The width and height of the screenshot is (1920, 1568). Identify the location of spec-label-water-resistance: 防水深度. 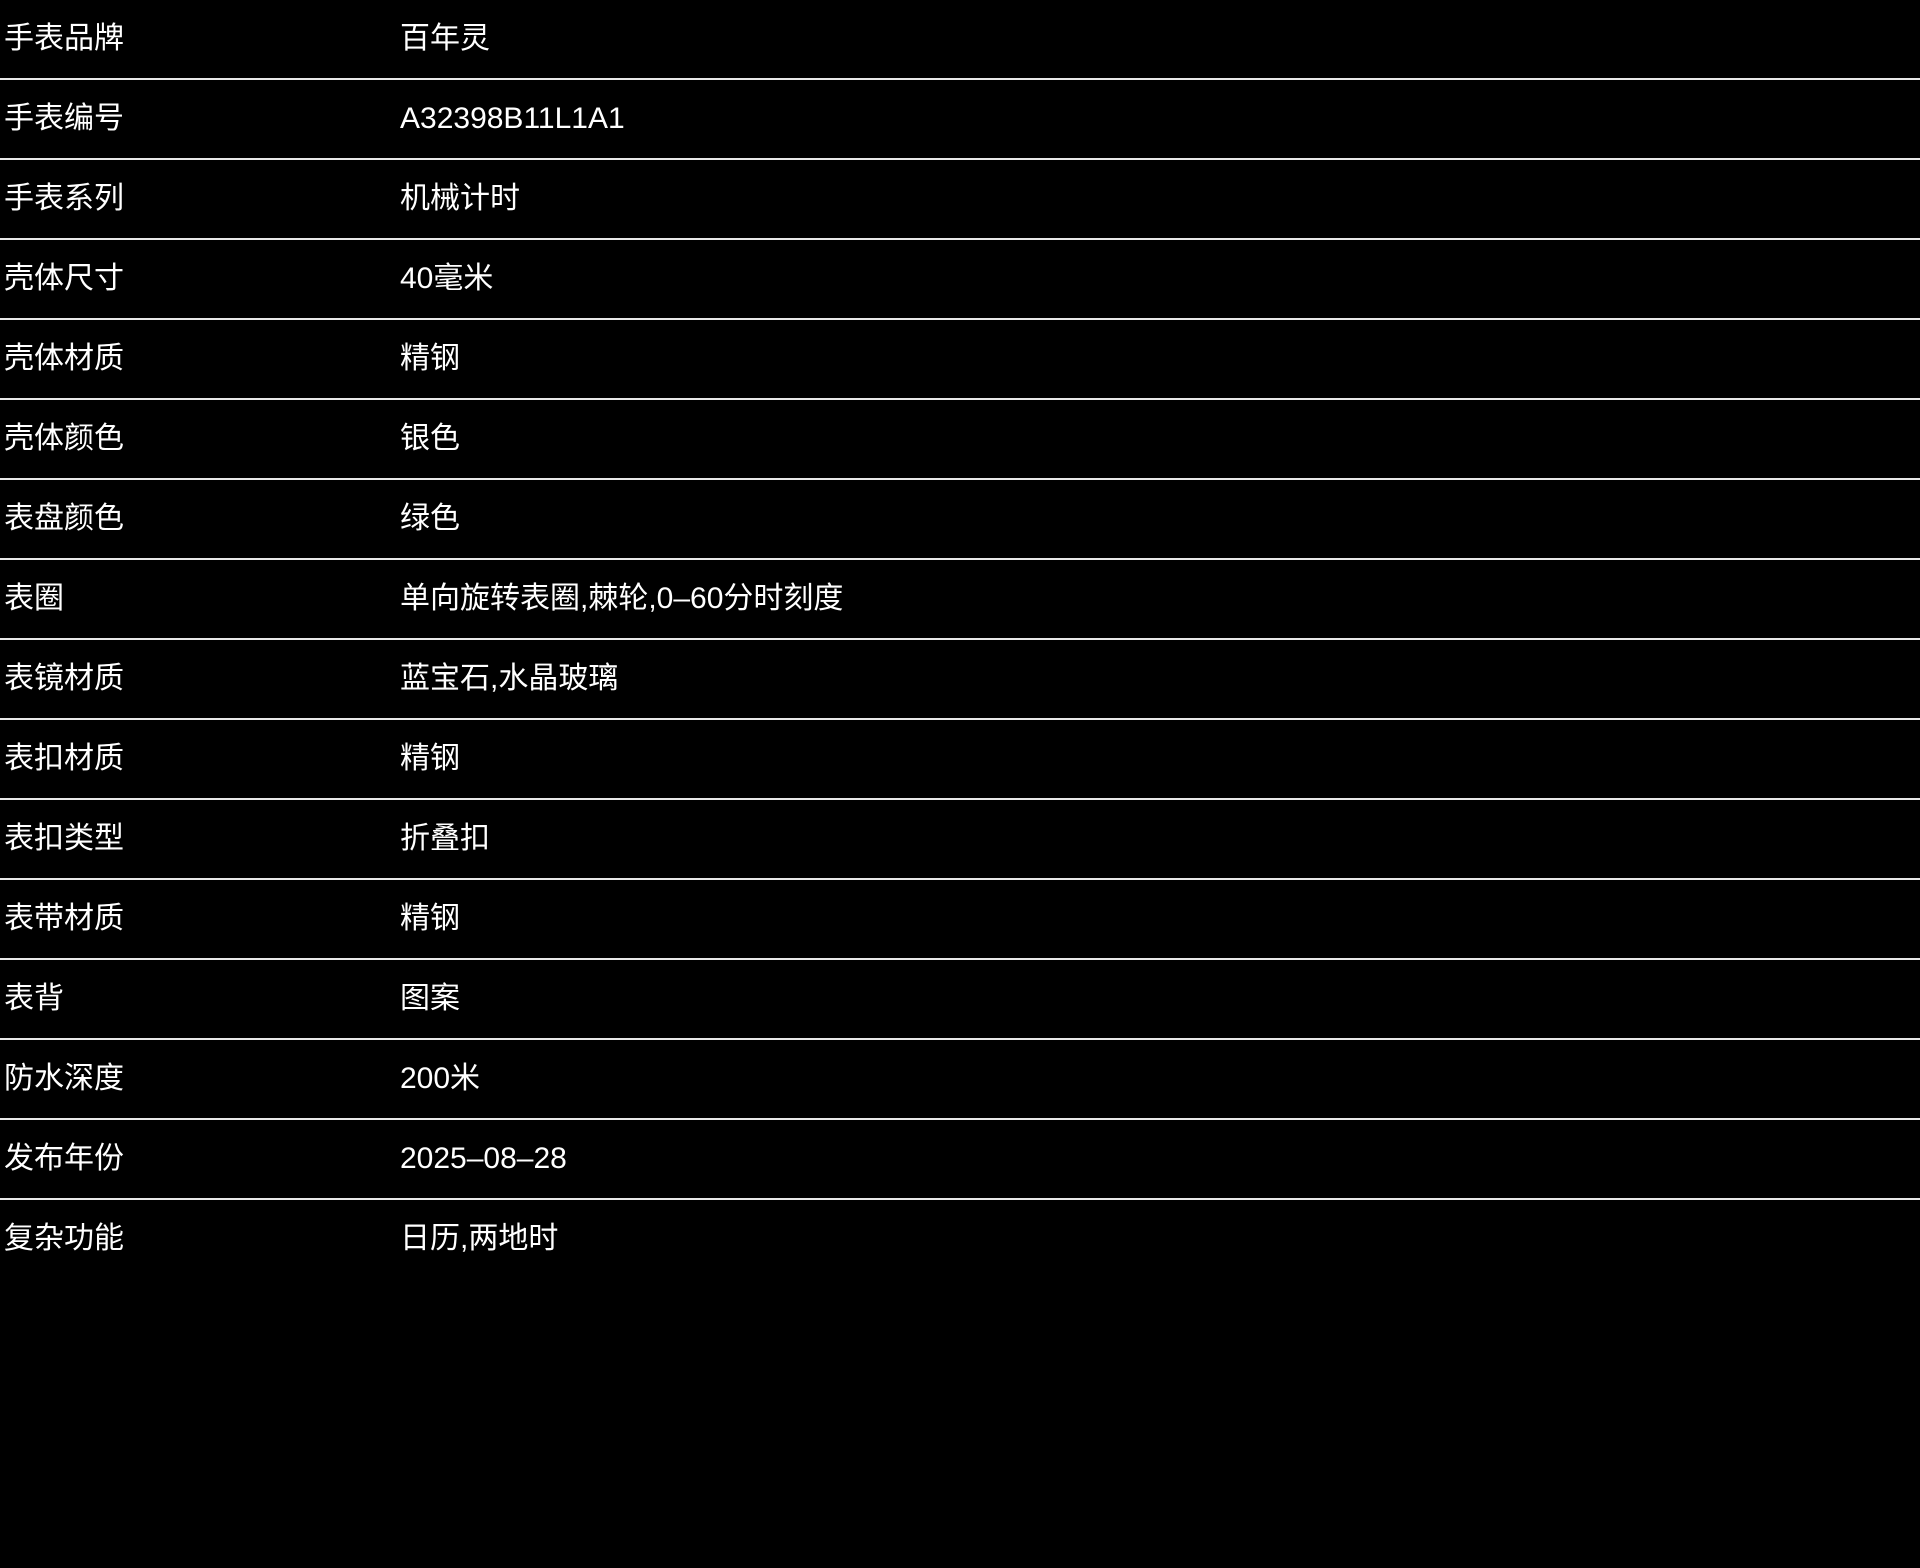
(64, 1078).